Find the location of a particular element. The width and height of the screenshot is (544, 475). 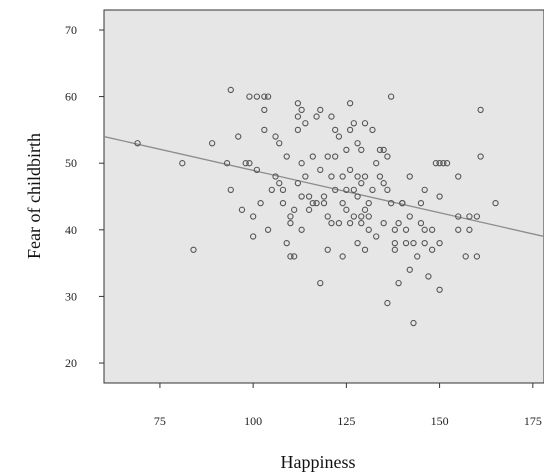

y-tick-label: 50 is located at coordinates (71, 163).